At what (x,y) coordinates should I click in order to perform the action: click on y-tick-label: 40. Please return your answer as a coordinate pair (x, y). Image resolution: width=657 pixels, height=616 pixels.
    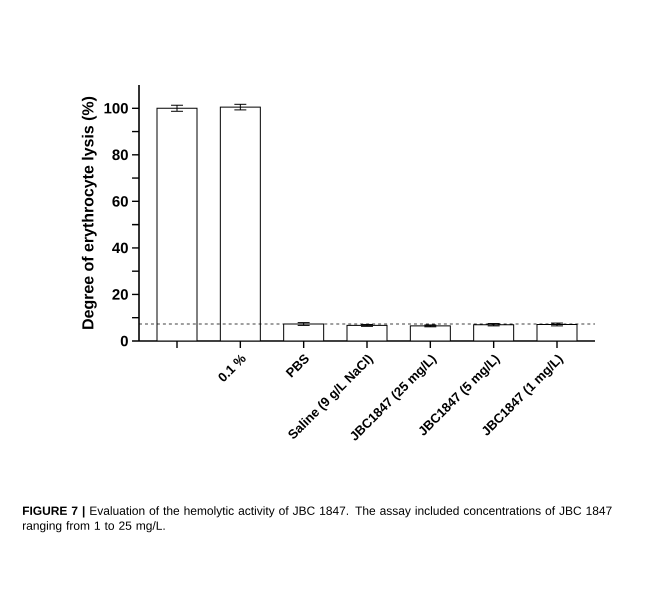
    Looking at the image, I should click on (120, 248).